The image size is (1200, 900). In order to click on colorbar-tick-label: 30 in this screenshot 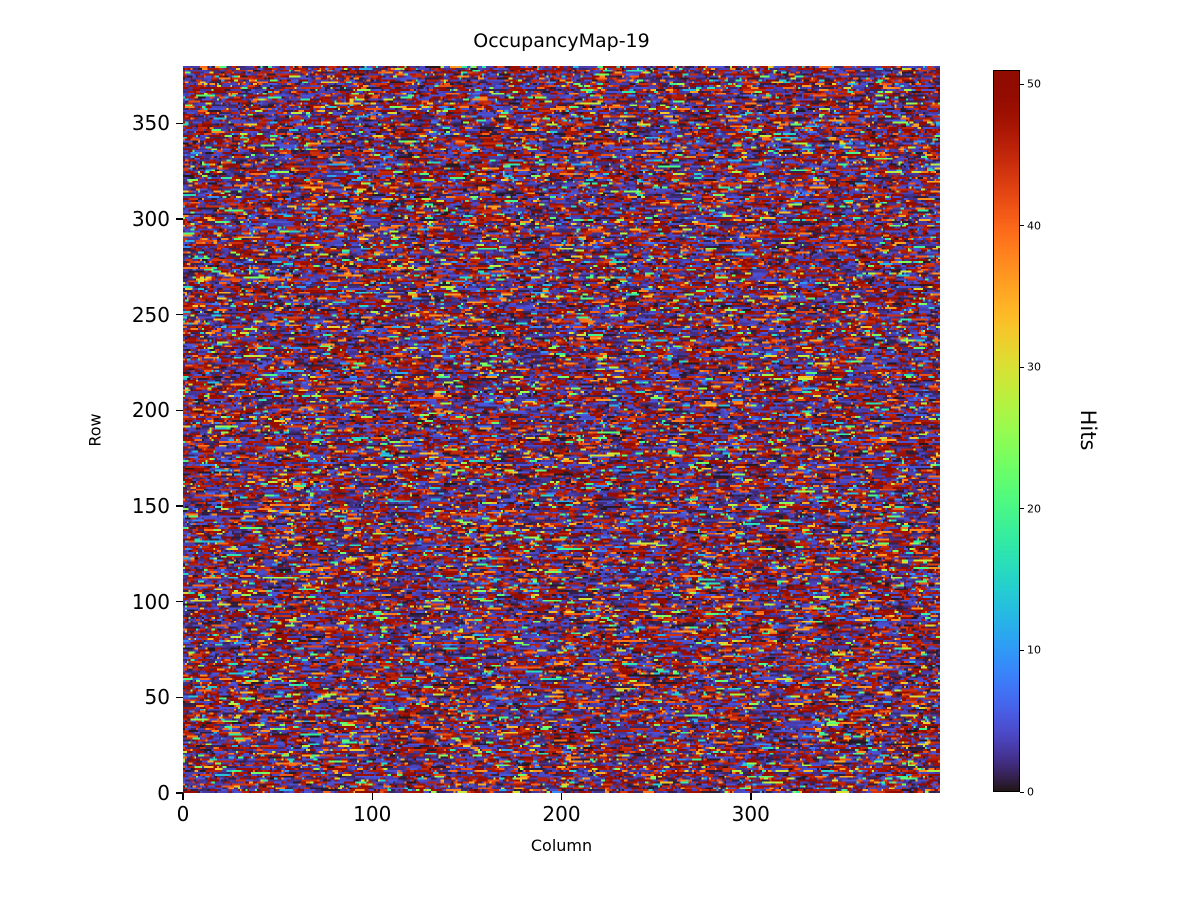, I will do `click(1034, 367)`.